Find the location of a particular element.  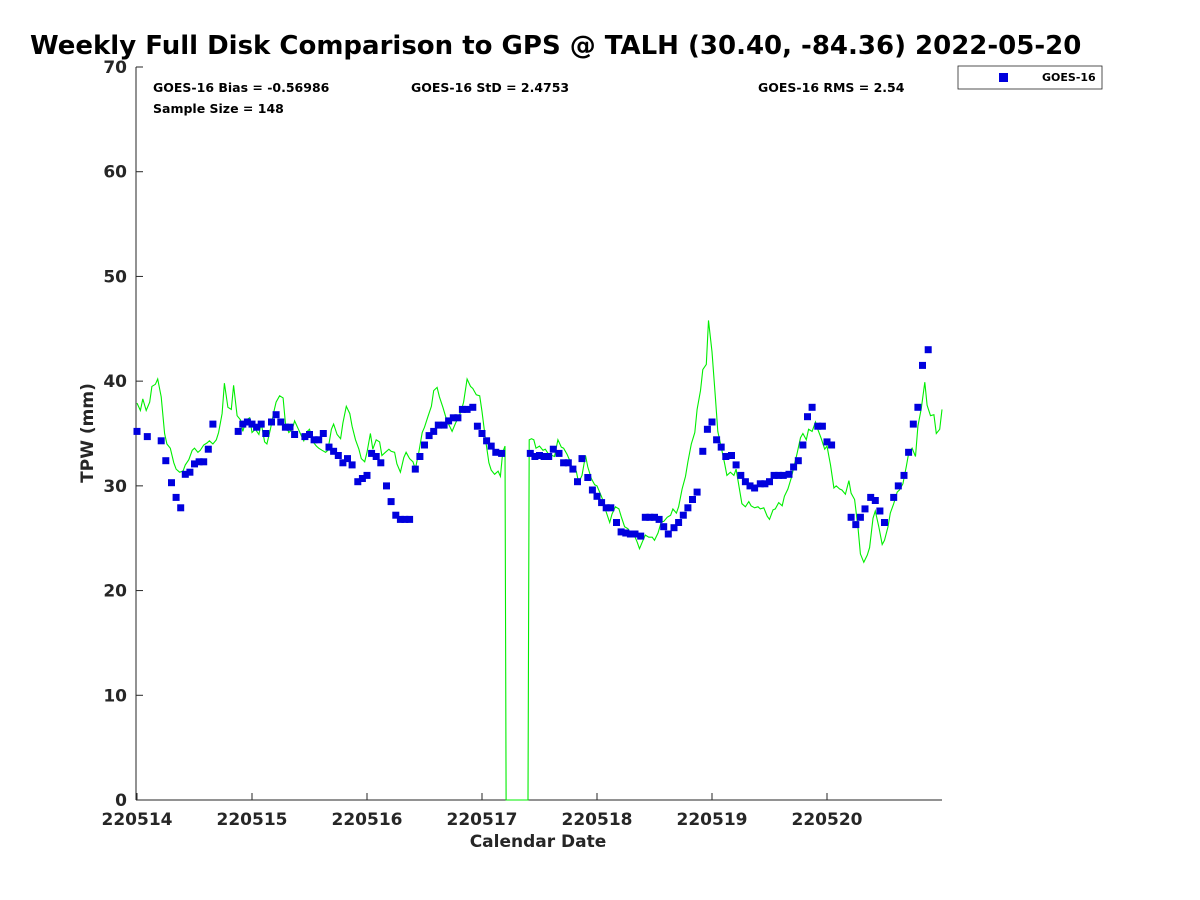

y-tick-label: 60 is located at coordinates (115, 173).